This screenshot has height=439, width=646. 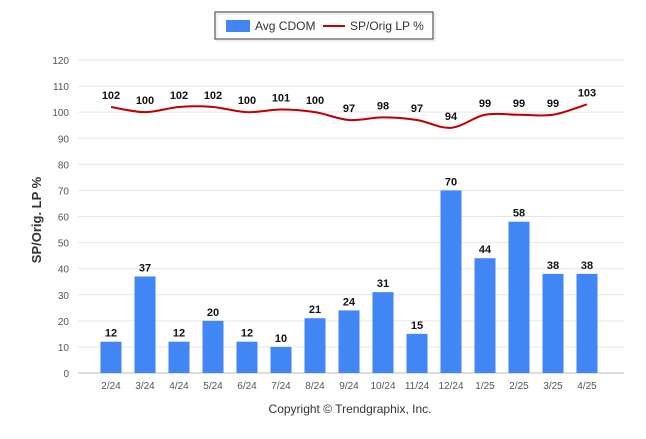 I want to click on x-tick-label: 10/24, so click(x=382, y=386).